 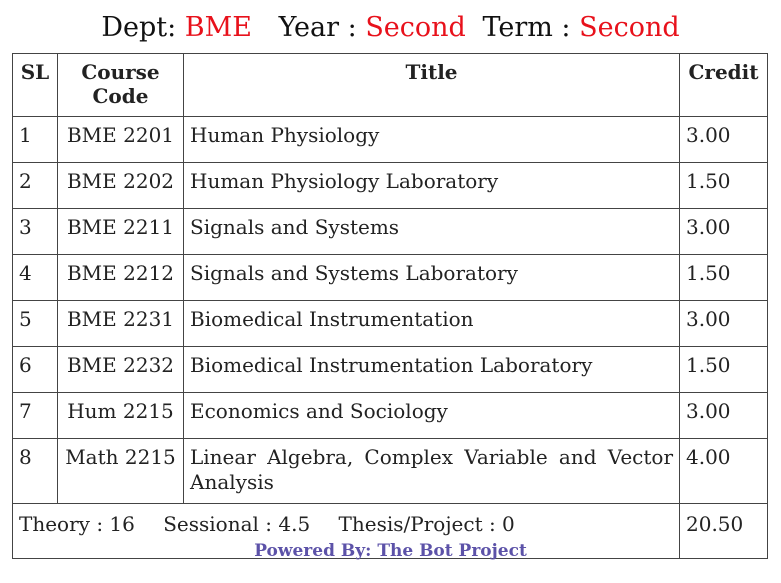 I want to click on year-value: Second, so click(x=415, y=27).